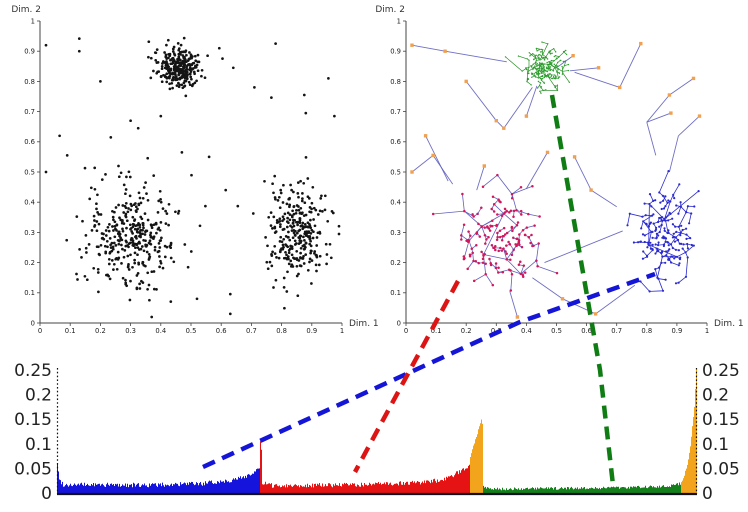  What do you see at coordinates (729, 324) in the screenshot?
I see `spanning-tree-xlabel: Dim. 1` at bounding box center [729, 324].